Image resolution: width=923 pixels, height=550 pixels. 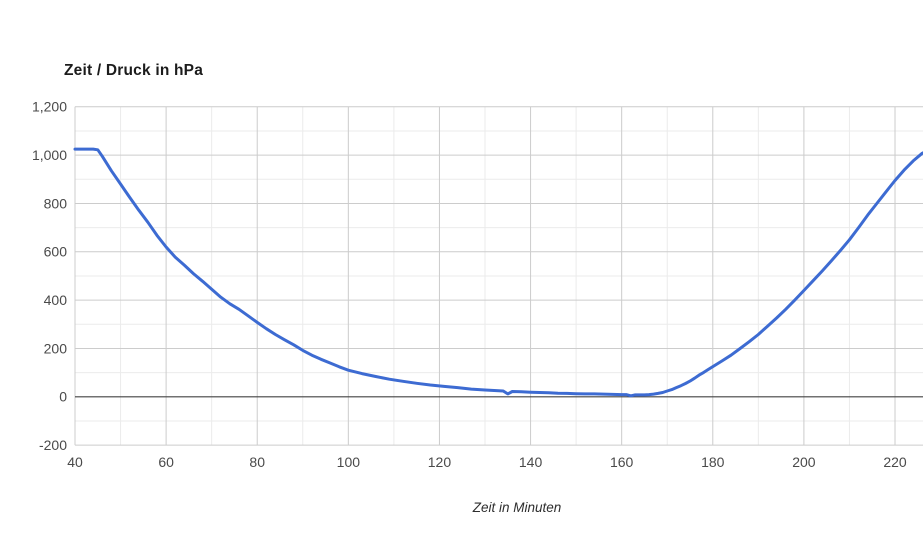 What do you see at coordinates (56, 300) in the screenshot?
I see `y-tick-label: 400` at bounding box center [56, 300].